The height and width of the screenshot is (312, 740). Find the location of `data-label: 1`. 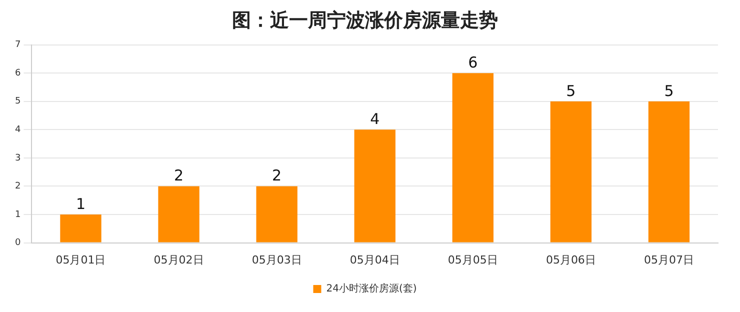

data-label: 1 is located at coordinates (81, 203).